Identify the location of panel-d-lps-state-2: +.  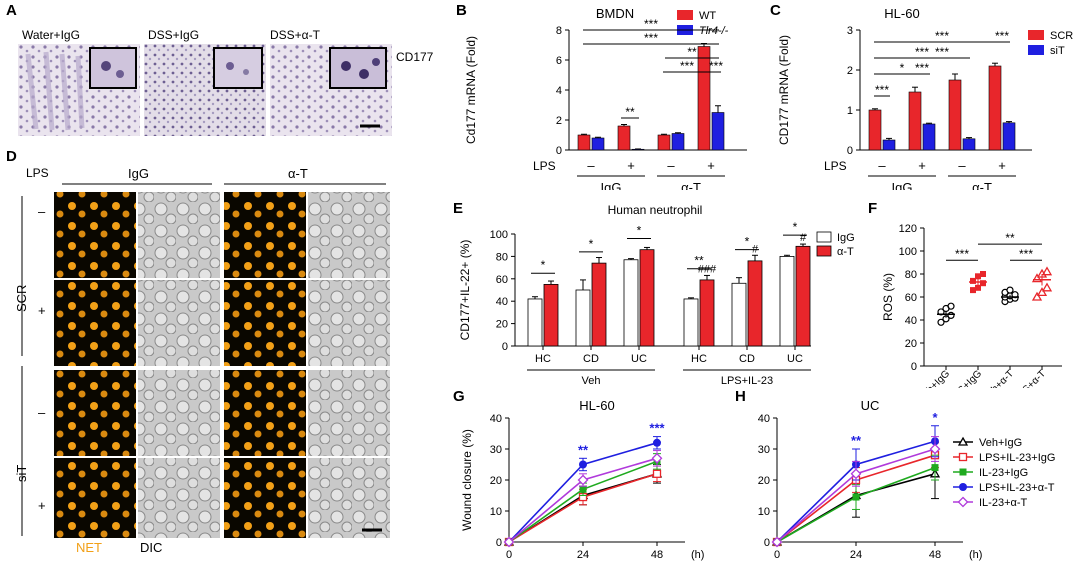
(42, 310).